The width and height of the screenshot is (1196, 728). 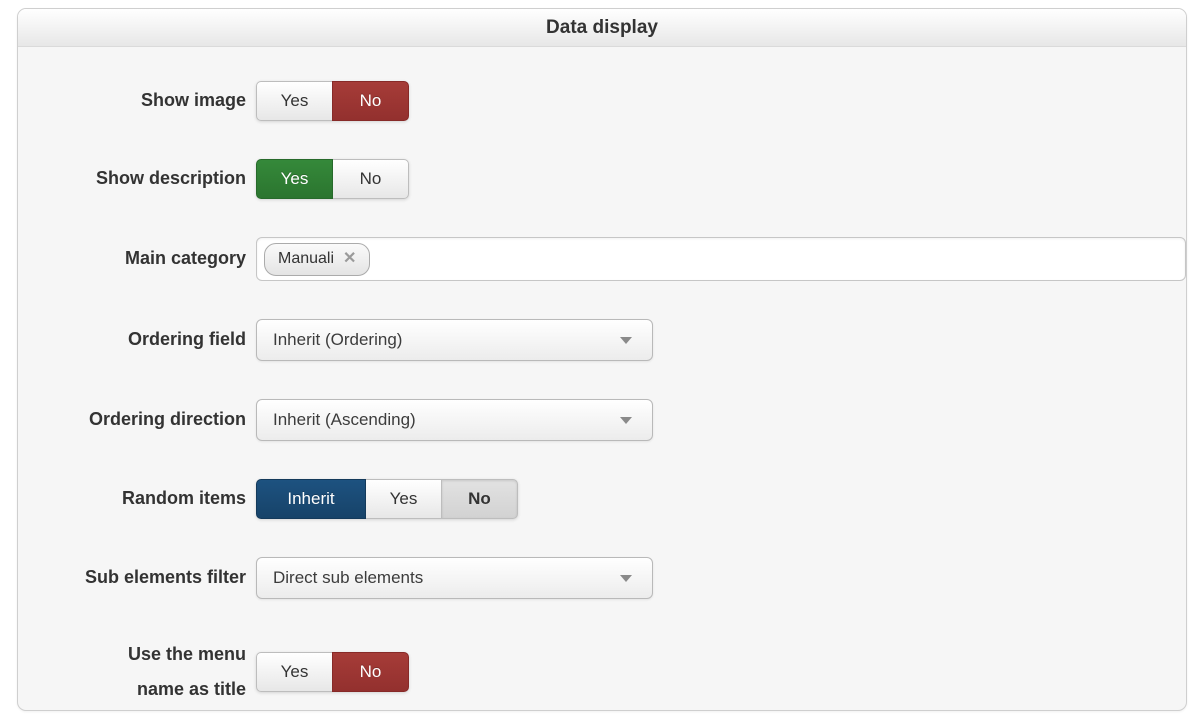 I want to click on random-items-toggle: Inherit Yes No, so click(x=387, y=499).